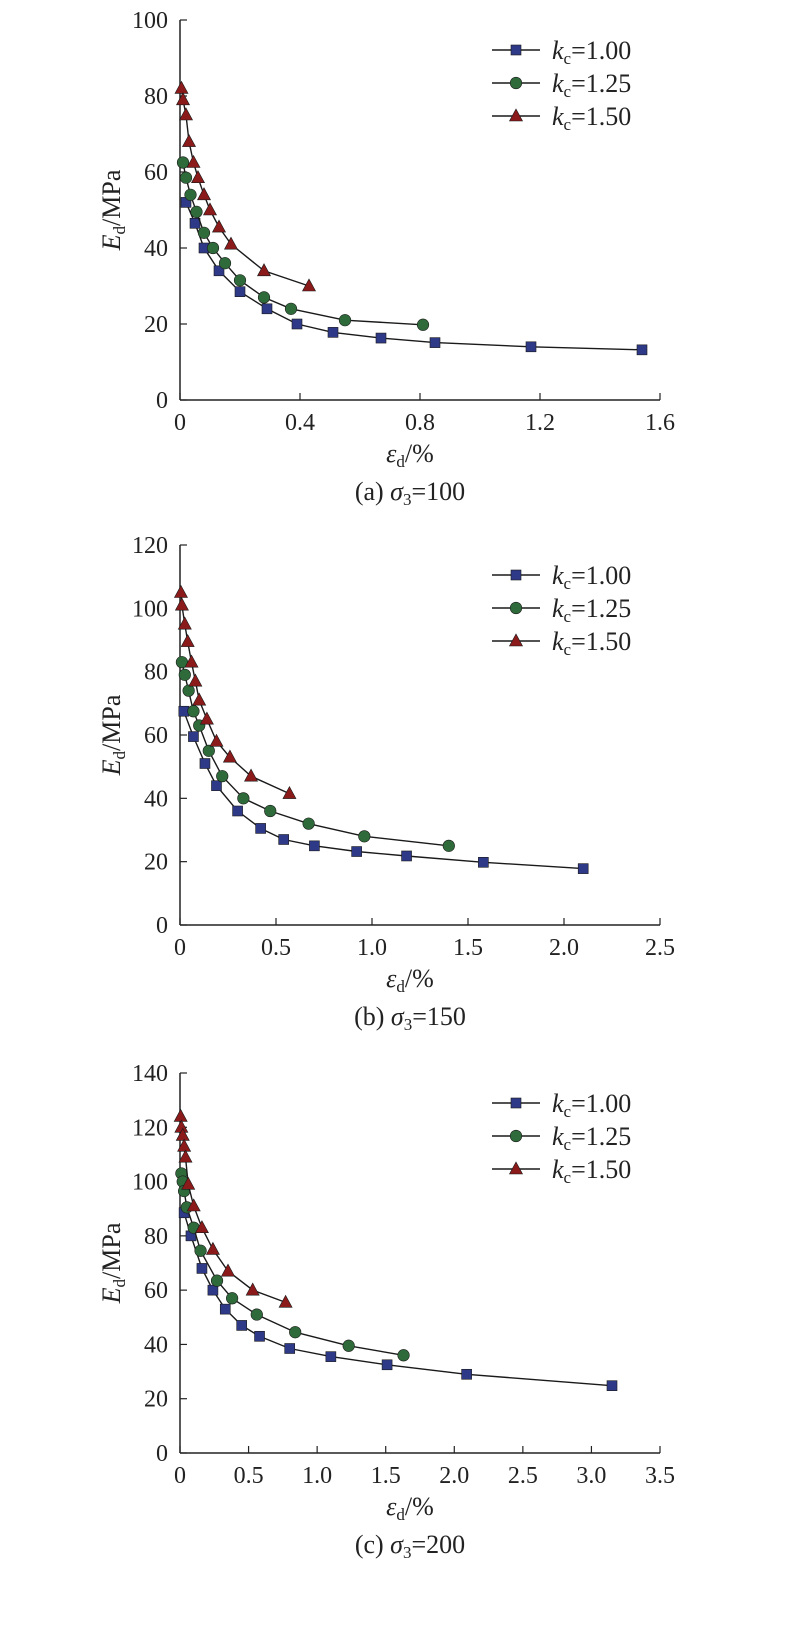  What do you see at coordinates (660, 423) in the screenshot?
I see `x-tick-label: 1.6` at bounding box center [660, 423].